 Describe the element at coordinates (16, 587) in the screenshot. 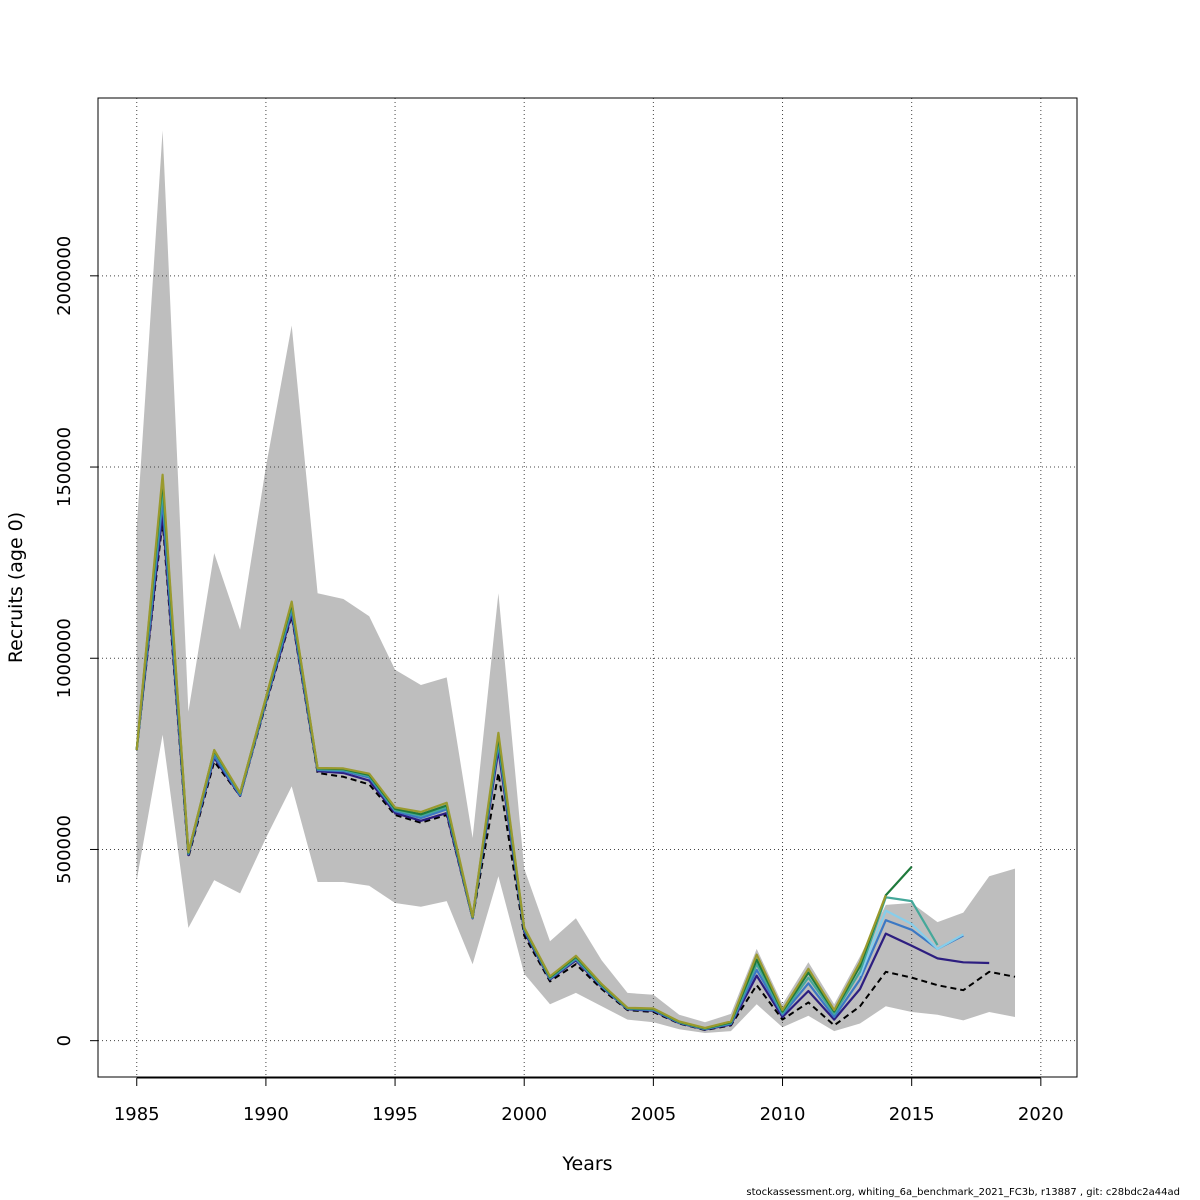

I see `y-axis-title: Recruits (age 0)` at that location.